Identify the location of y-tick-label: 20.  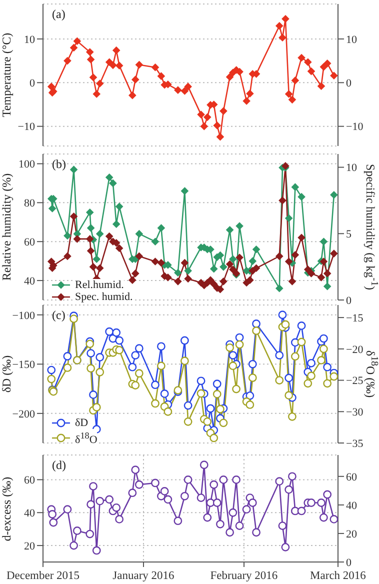
(30, 546).